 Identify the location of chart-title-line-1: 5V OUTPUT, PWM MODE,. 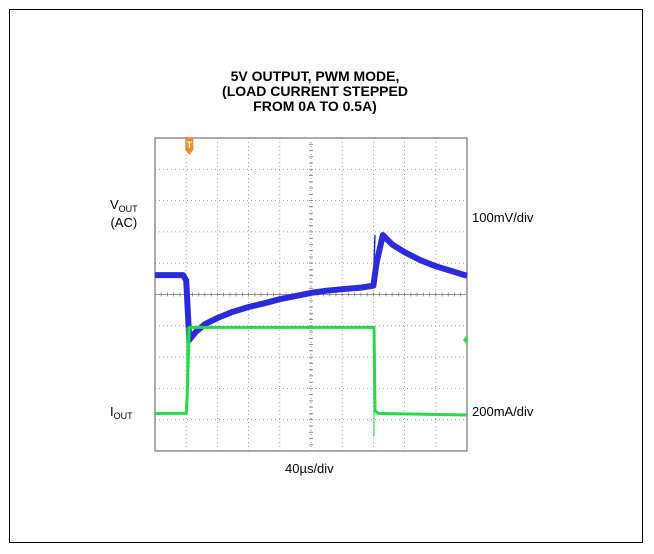
(315, 76).